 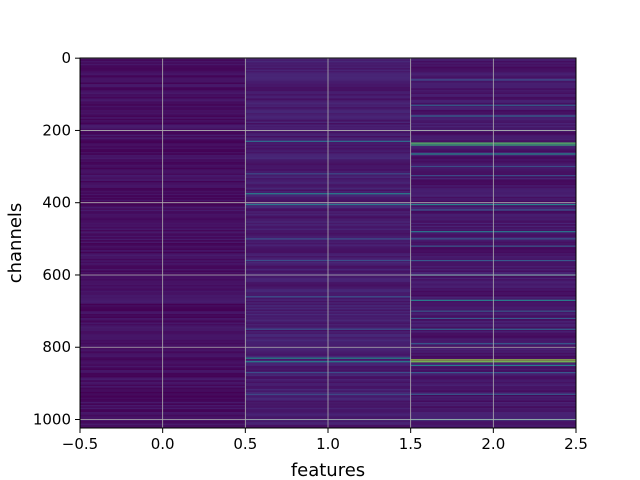 What do you see at coordinates (328, 470) in the screenshot?
I see `x-axis-label: features` at bounding box center [328, 470].